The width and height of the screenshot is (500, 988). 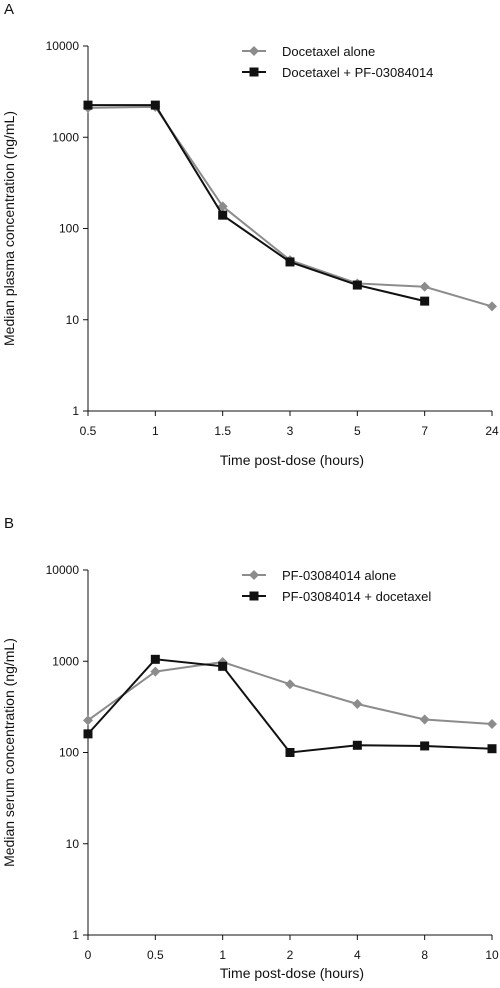 What do you see at coordinates (424, 431) in the screenshot?
I see `x-tick-label: 7` at bounding box center [424, 431].